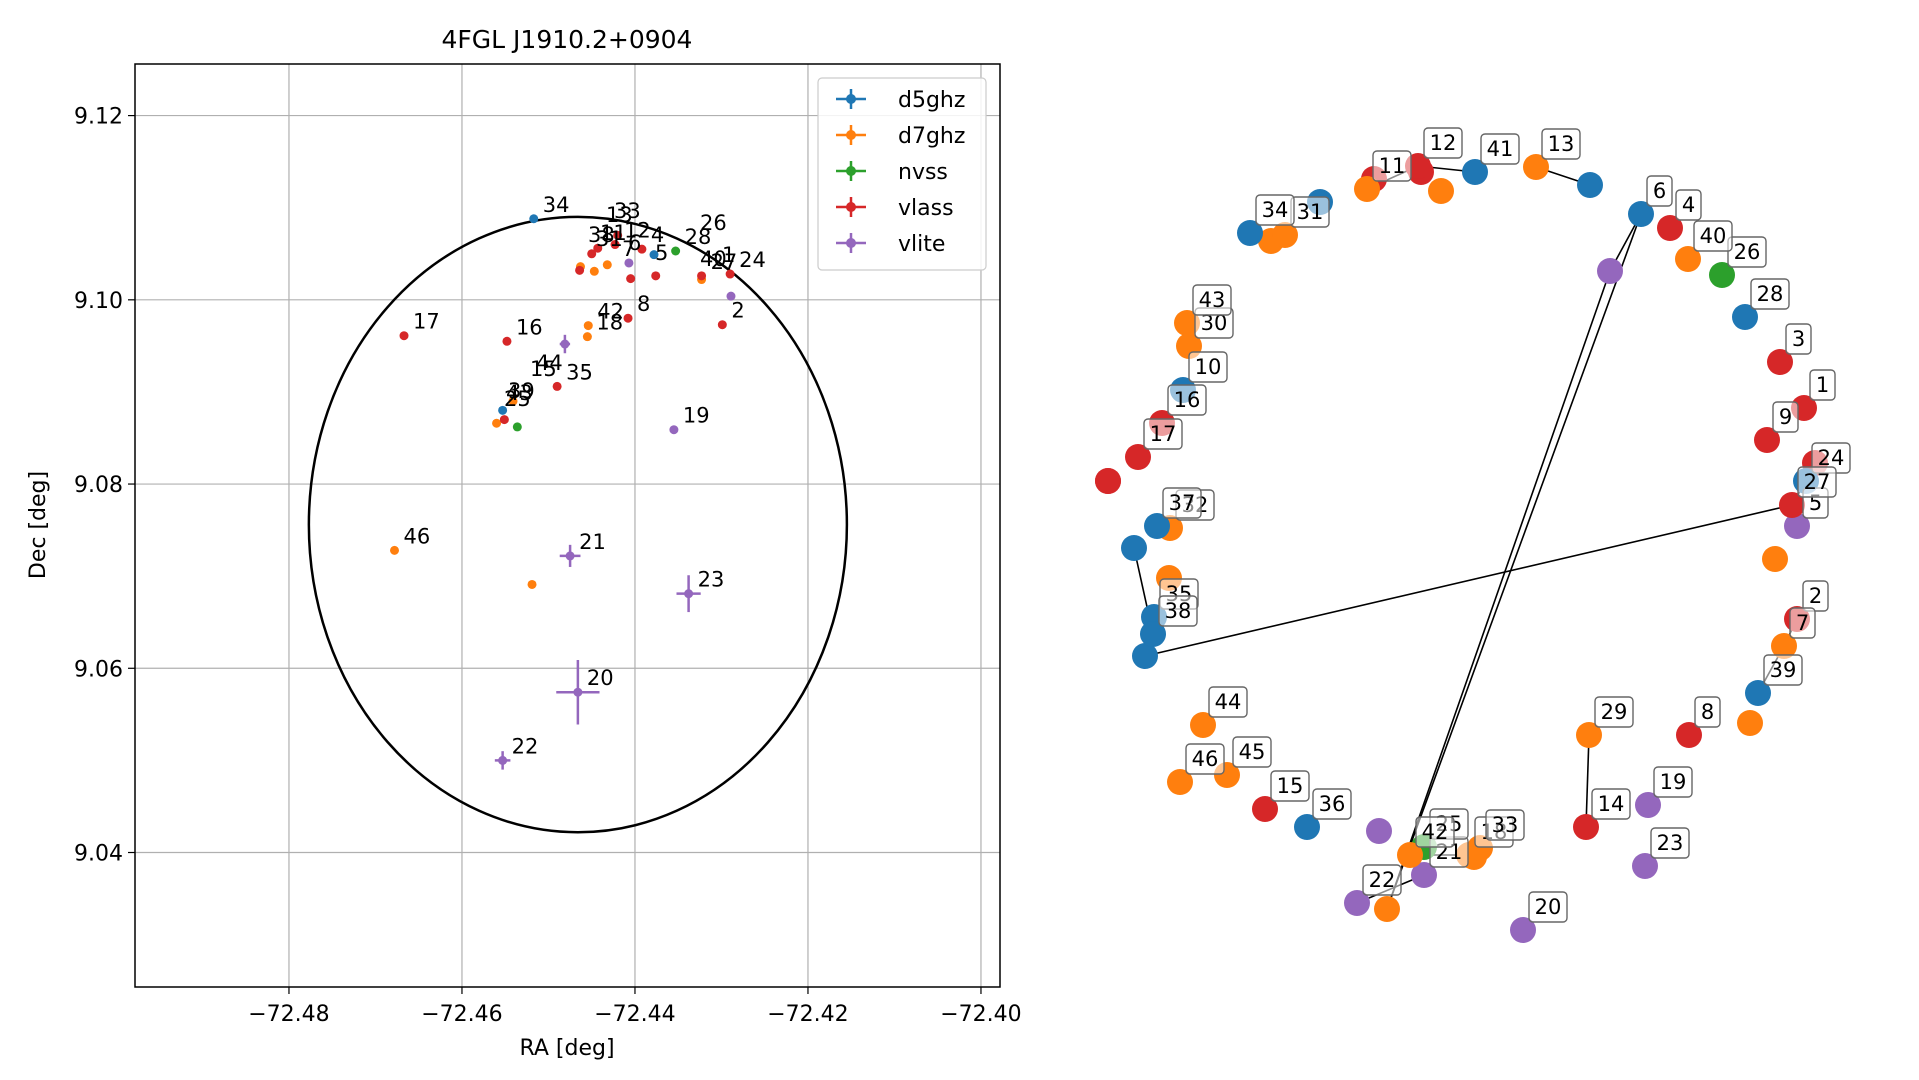 The width and height of the screenshot is (1919, 1080). What do you see at coordinates (1561, 144) in the screenshot?
I see `network-node-label: 13` at bounding box center [1561, 144].